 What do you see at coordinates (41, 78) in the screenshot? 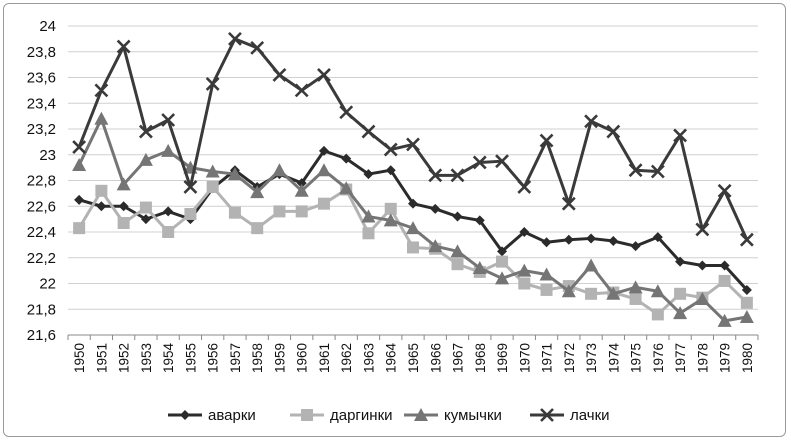
I see `y-tick-label: 23,6` at bounding box center [41, 78].